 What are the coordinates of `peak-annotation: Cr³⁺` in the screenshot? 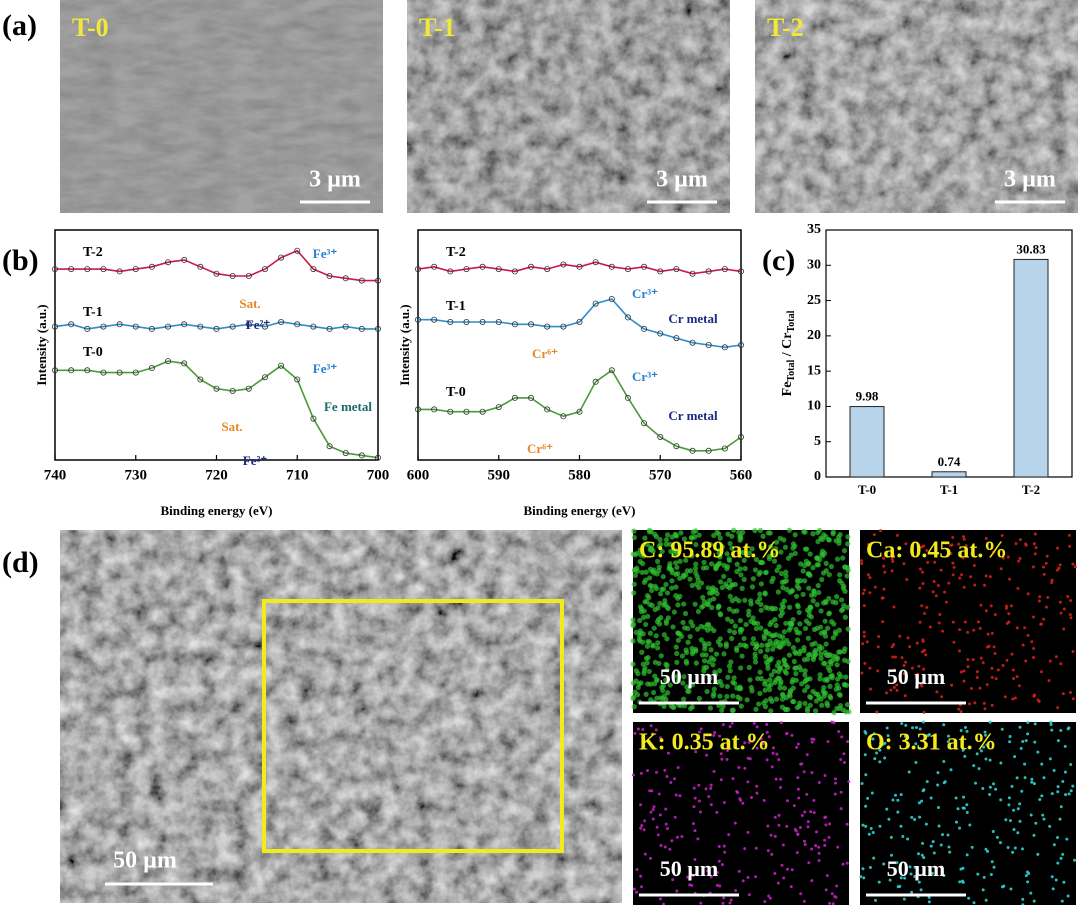 It's located at (645, 293).